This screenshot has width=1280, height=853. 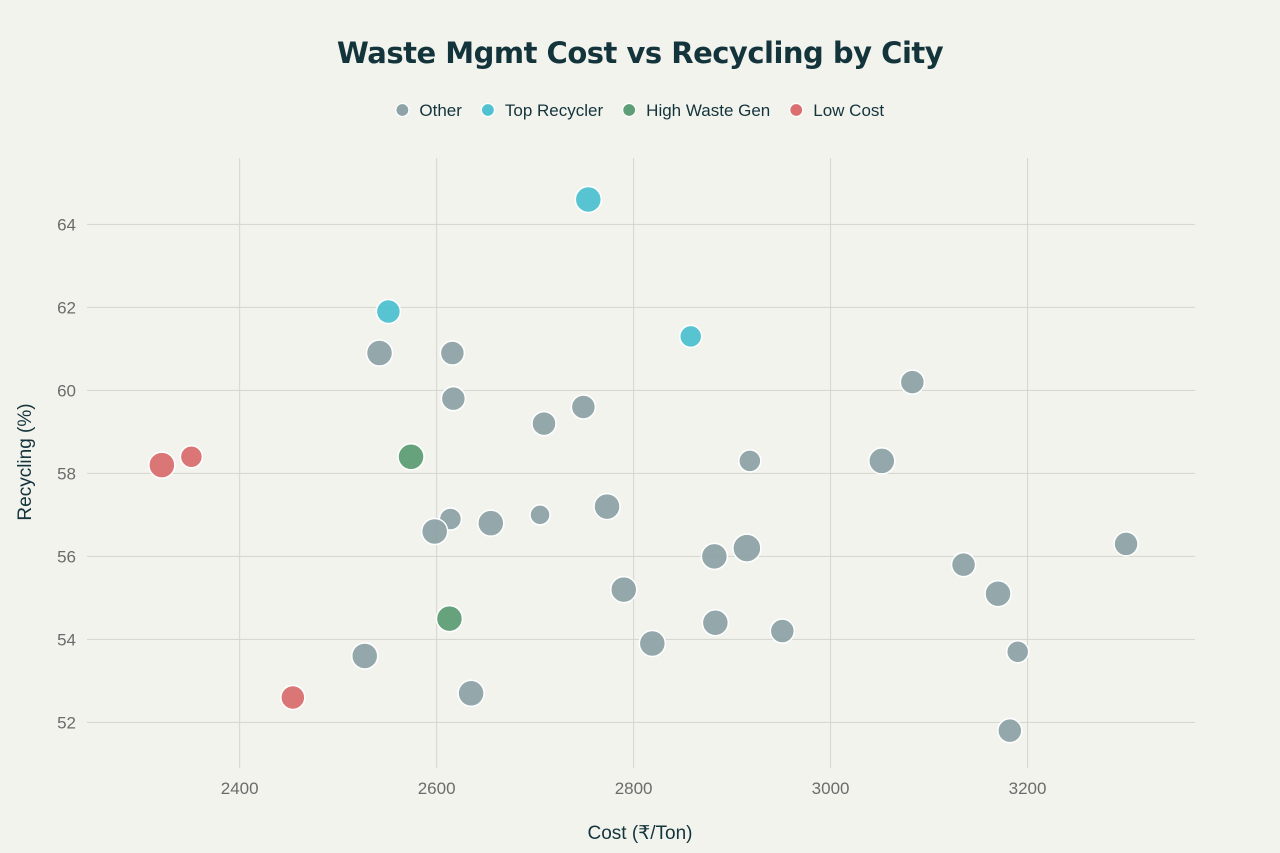 I want to click on chart-title: Waste Mgmt Cost vs Recycling by City, so click(x=640, y=53).